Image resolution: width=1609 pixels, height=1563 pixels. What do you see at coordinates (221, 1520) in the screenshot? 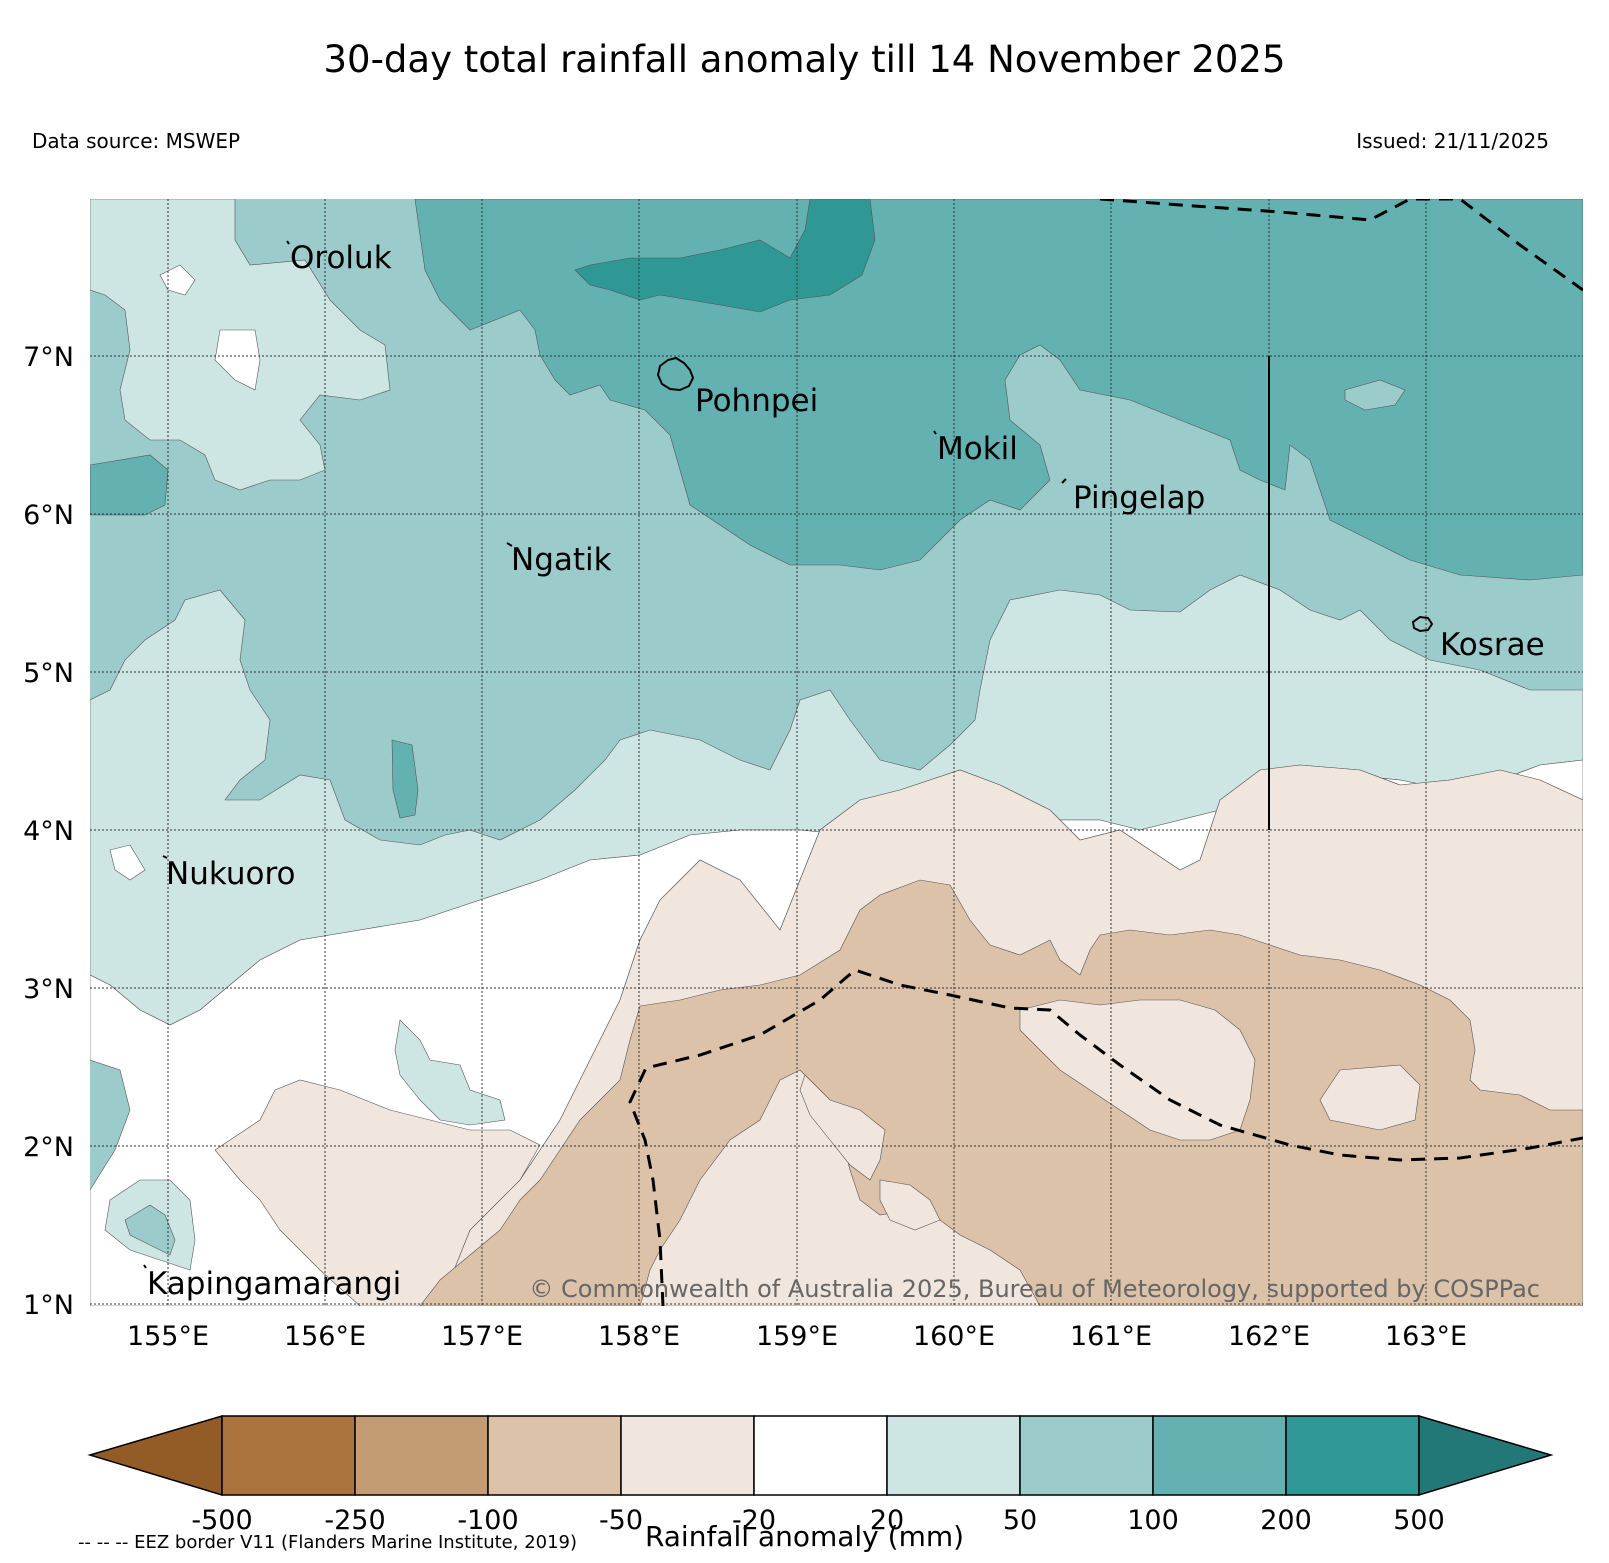
I see `colorbar-label-minus500: -500` at bounding box center [221, 1520].